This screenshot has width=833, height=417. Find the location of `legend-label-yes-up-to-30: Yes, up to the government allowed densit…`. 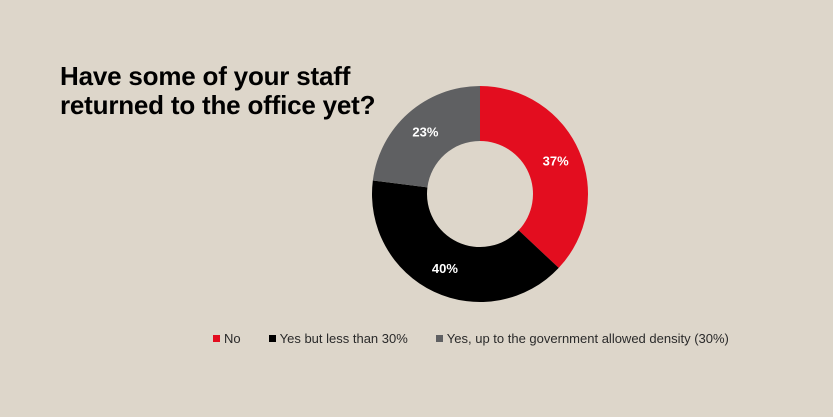

legend-label-yes-up-to-30: Yes, up to the government allowed densit… is located at coordinates (587, 338).